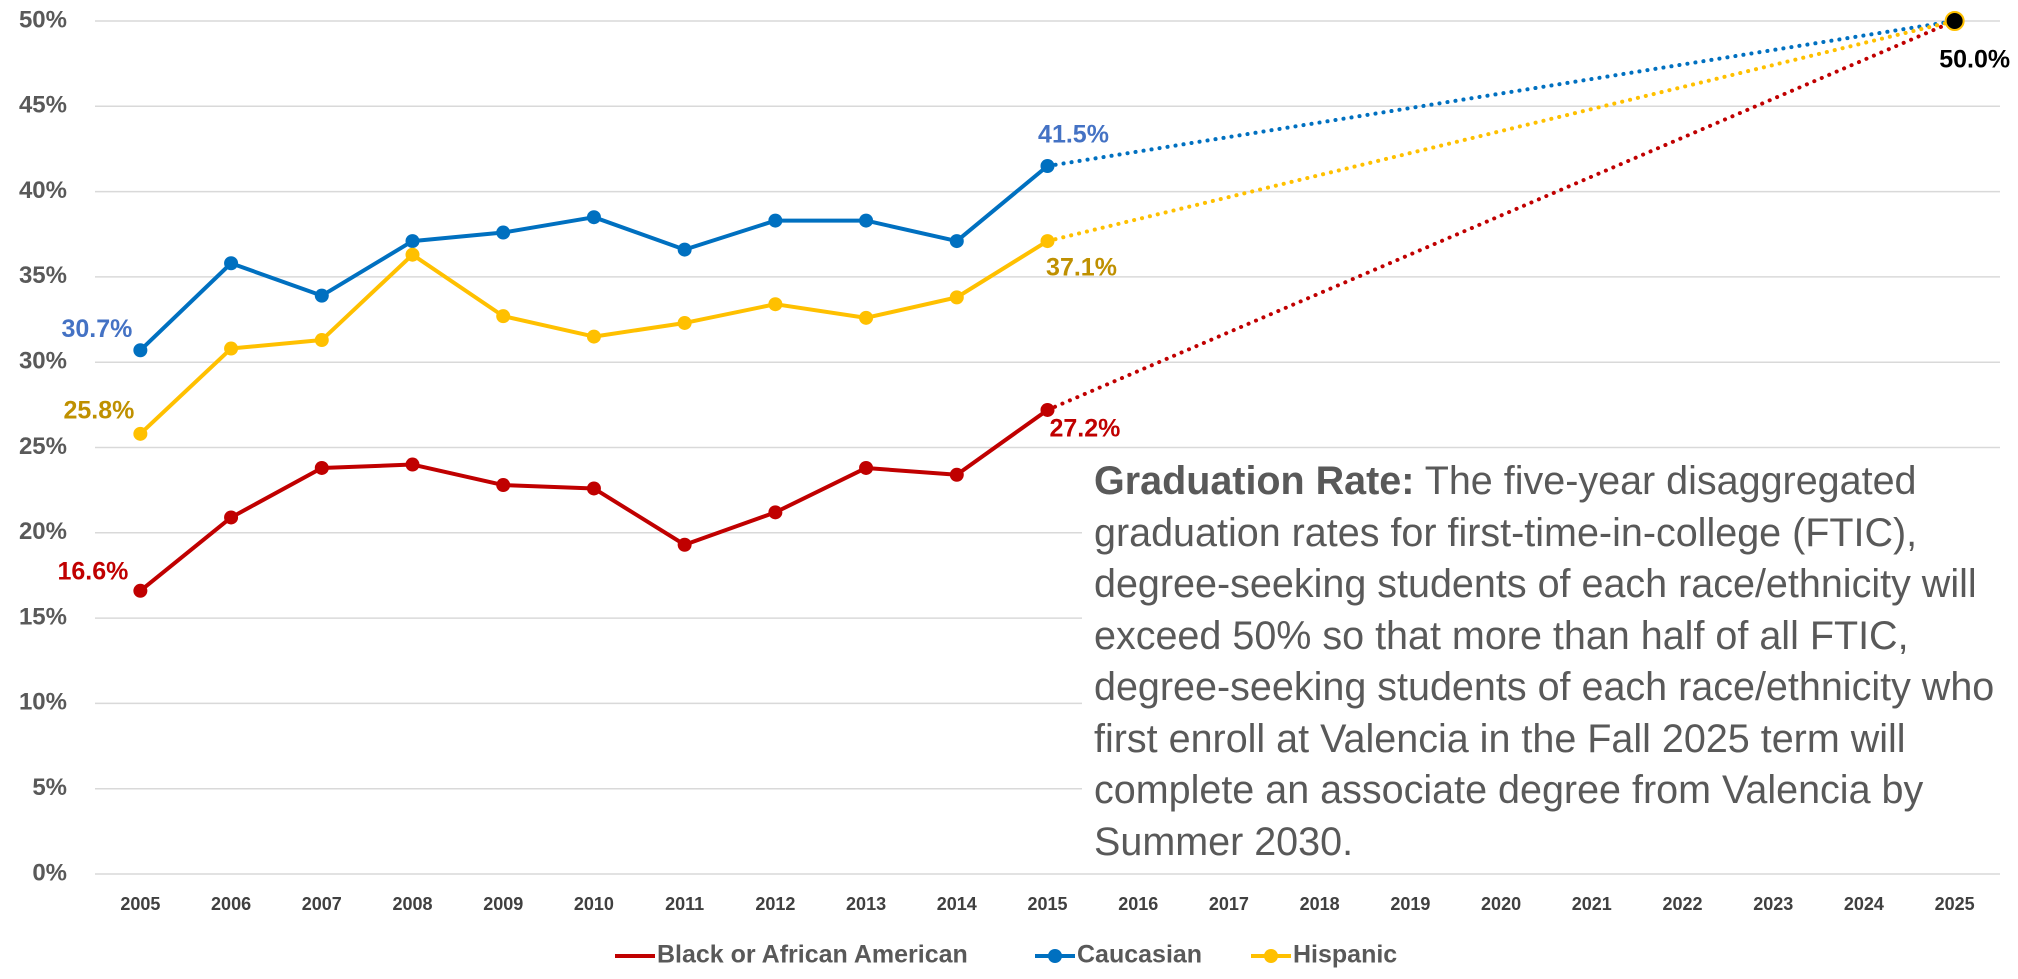 This screenshot has height=979, width=2018. What do you see at coordinates (140, 904) in the screenshot?
I see `x-tick-label: 2005` at bounding box center [140, 904].